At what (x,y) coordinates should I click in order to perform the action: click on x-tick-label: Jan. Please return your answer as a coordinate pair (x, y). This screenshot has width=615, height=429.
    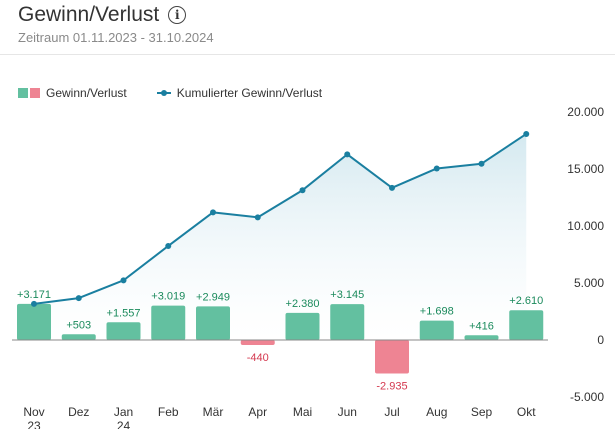
    Looking at the image, I should click on (123, 412).